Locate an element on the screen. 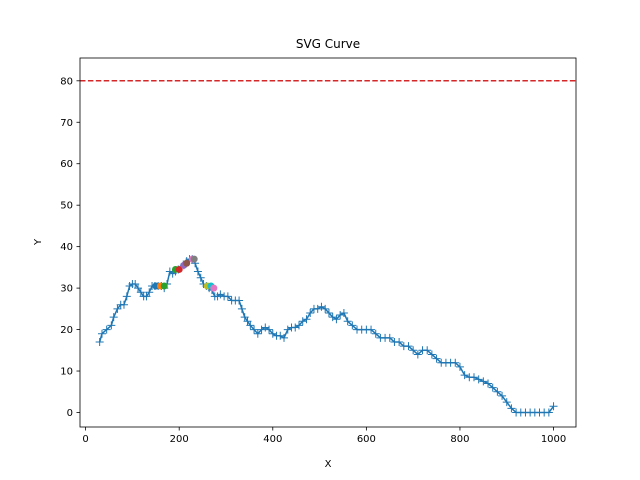  y-tick-label: 40 is located at coordinates (66, 247).